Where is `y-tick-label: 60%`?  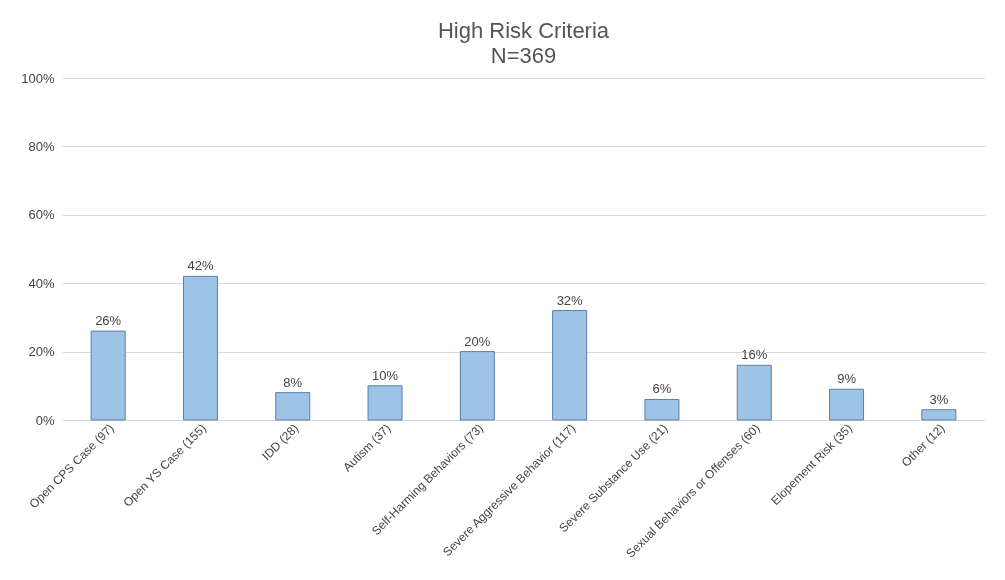
y-tick-label: 60% is located at coordinates (41, 215).